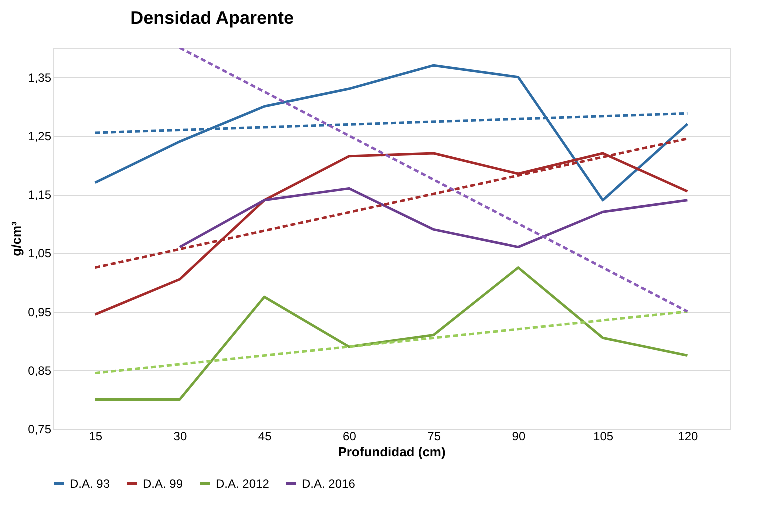  Describe the element at coordinates (16, 238) in the screenshot. I see `y-axis-title: g/cm³` at that location.